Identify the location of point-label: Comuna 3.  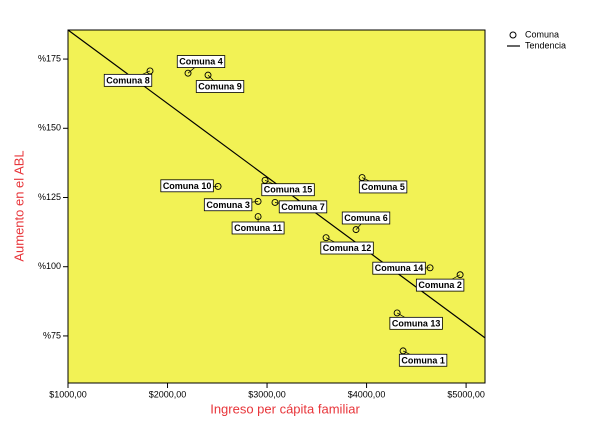
(228, 205).